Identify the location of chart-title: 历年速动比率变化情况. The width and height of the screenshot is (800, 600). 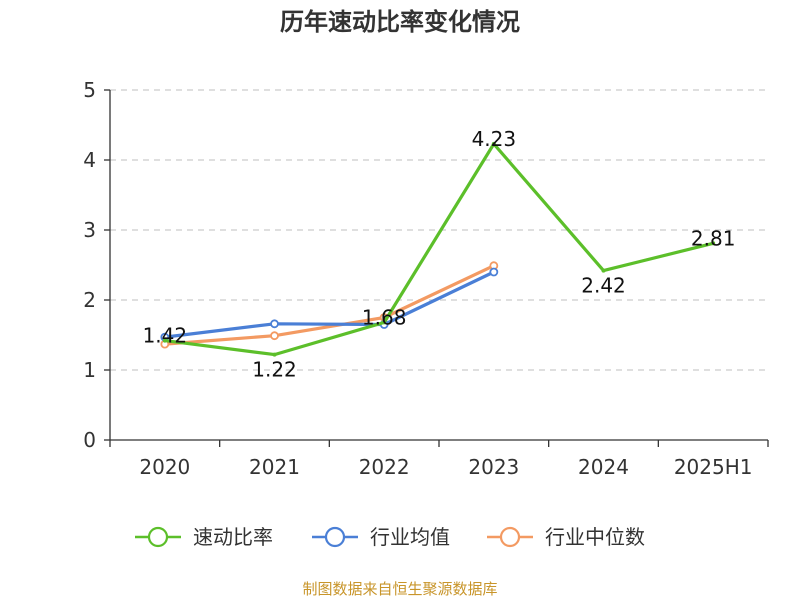
(400, 22).